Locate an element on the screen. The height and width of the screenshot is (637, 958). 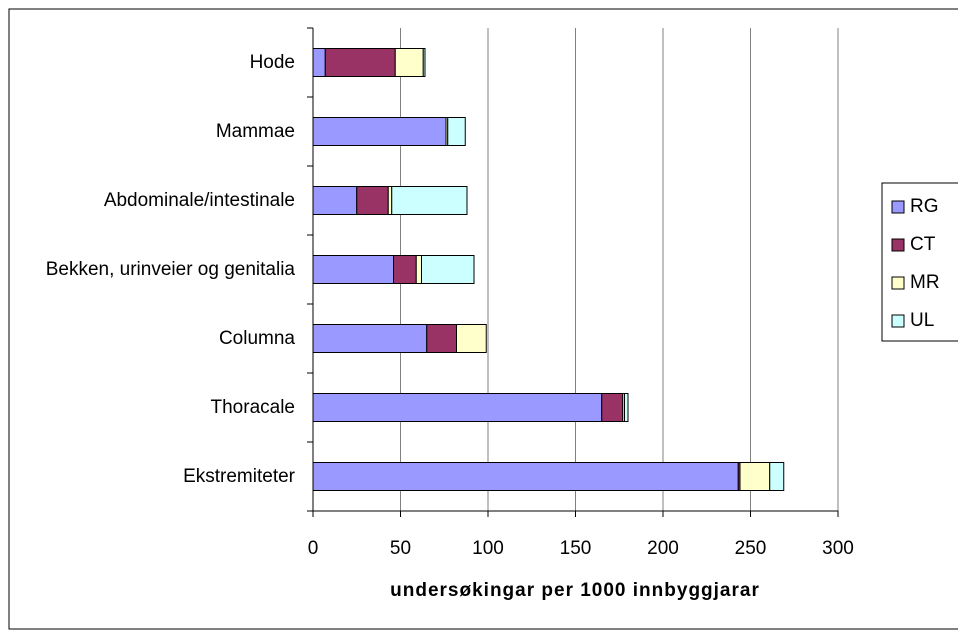
legend-label: CT is located at coordinates (923, 244).